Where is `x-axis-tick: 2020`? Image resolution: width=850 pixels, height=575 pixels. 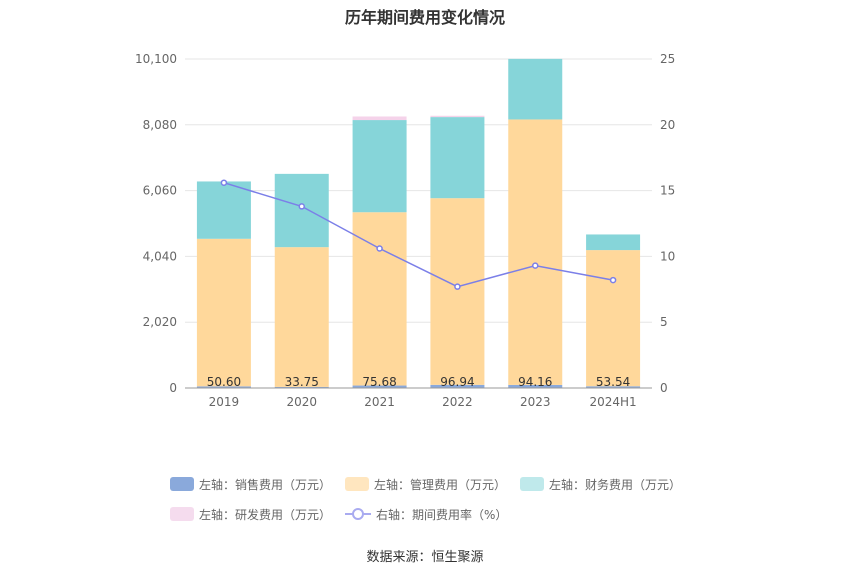 x-axis-tick: 2020 is located at coordinates (301, 402).